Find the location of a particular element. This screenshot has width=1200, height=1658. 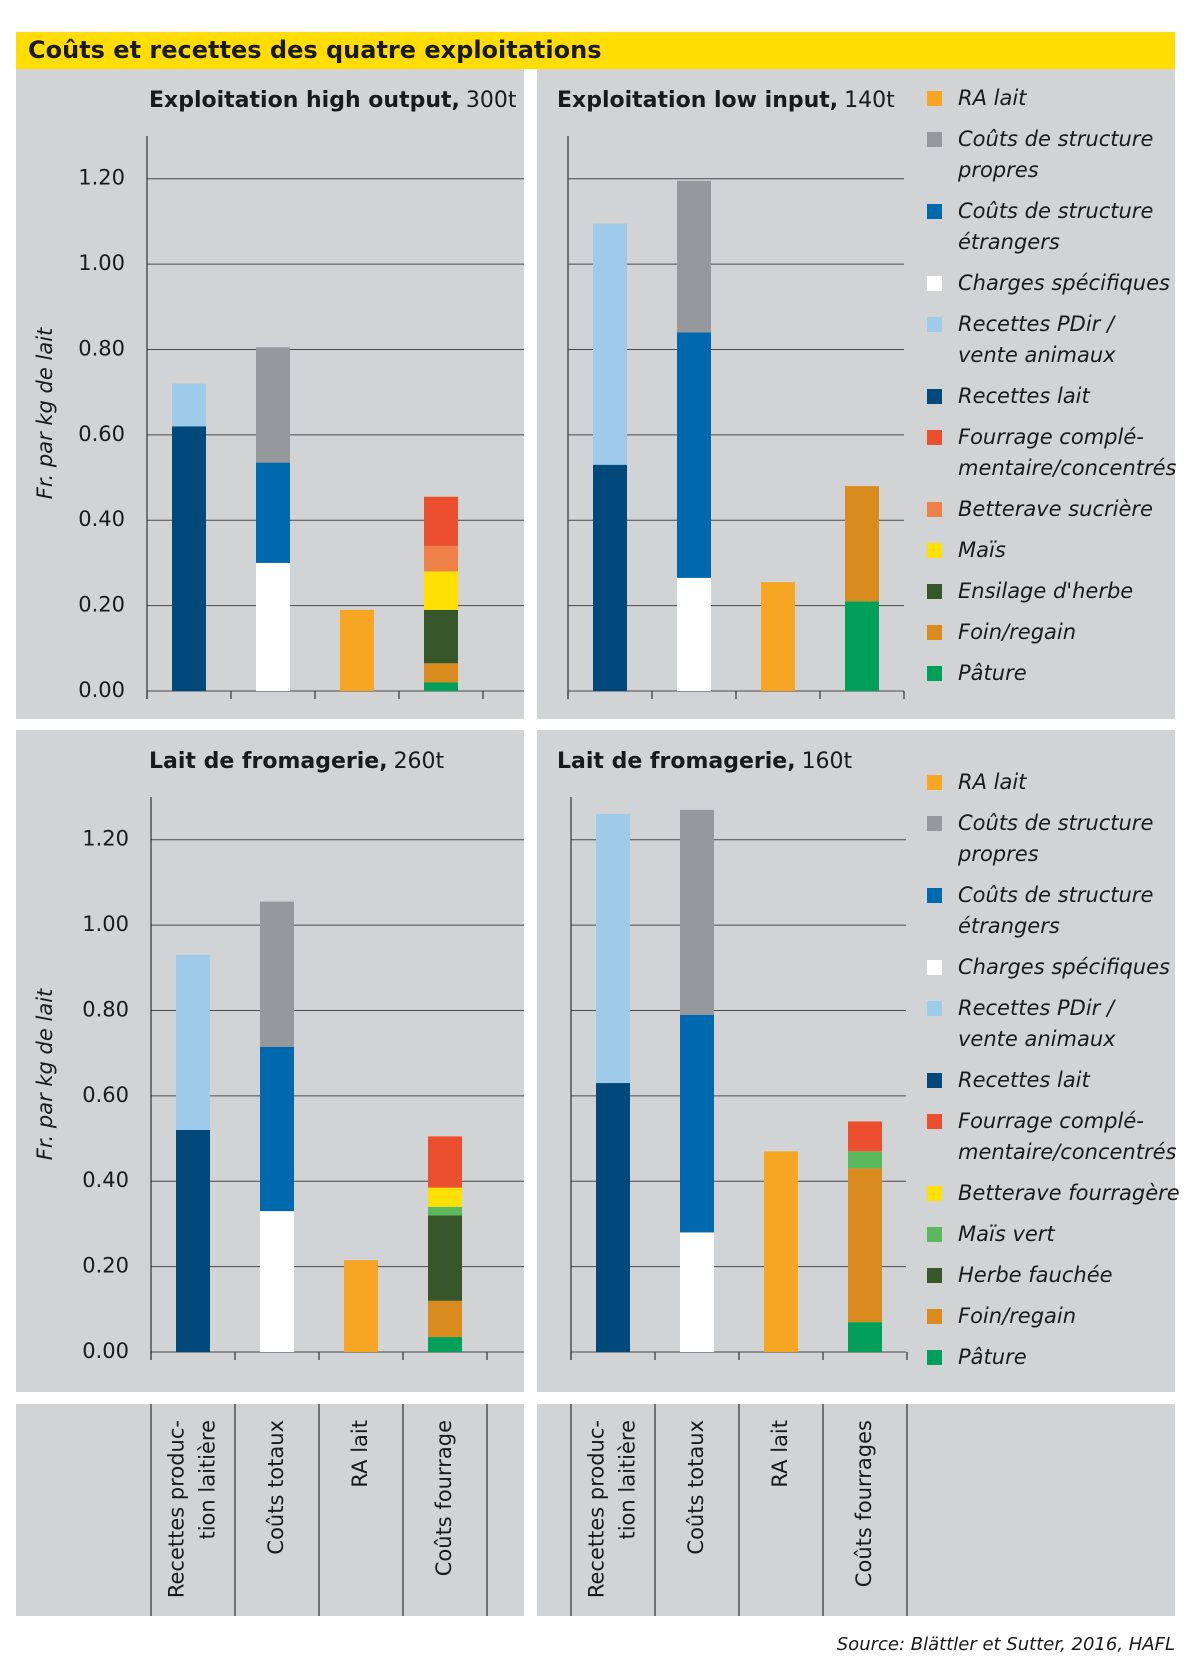

legend-label: Herbe fauchée is located at coordinates (1035, 1275).